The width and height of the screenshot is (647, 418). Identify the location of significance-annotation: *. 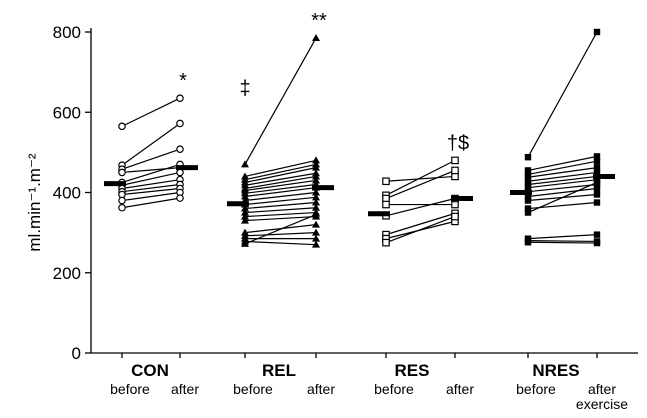
(183, 81).